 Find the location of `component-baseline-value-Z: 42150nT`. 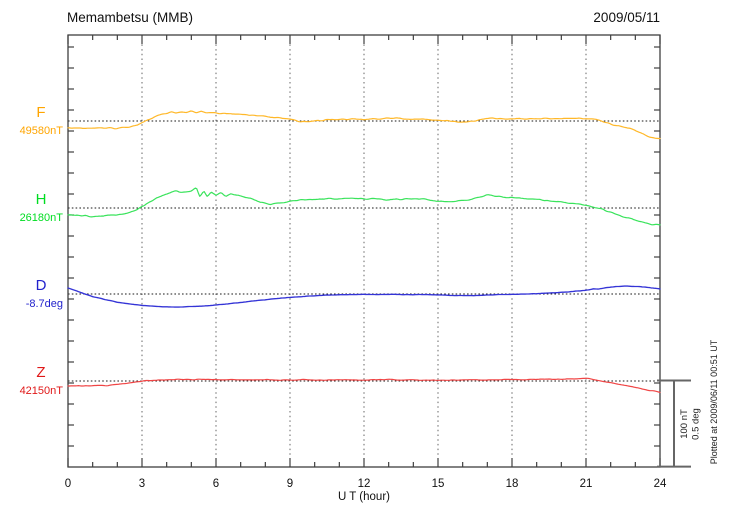

component-baseline-value-Z: 42150nT is located at coordinates (42, 391).